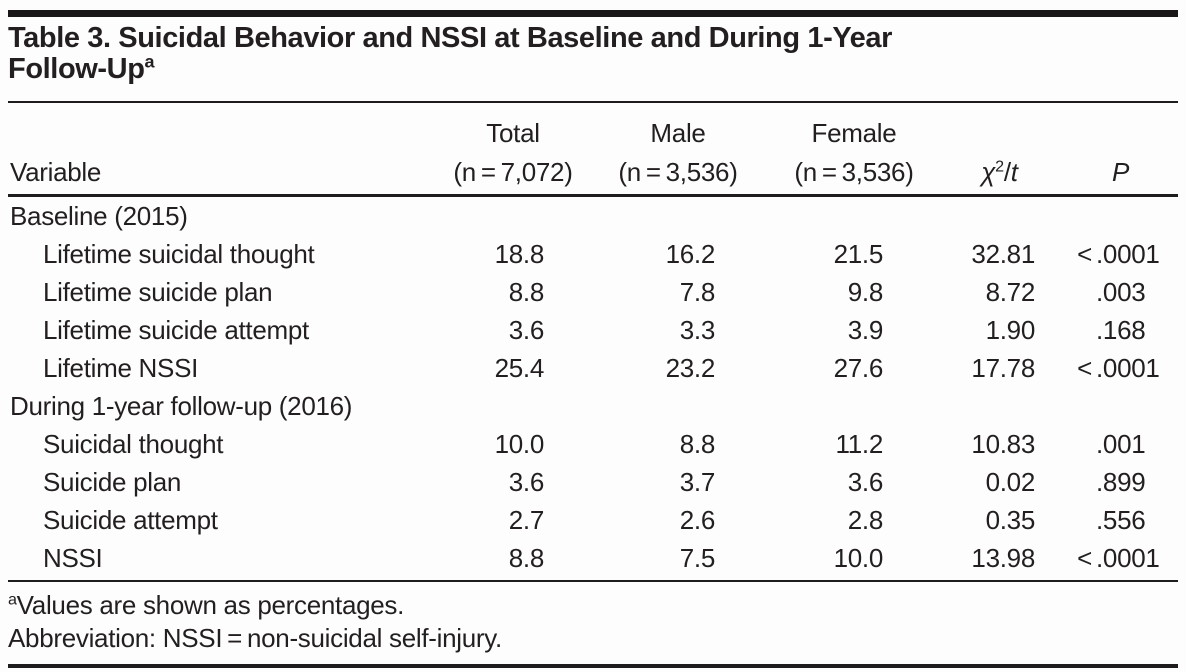  Describe the element at coordinates (133, 443) in the screenshot. I see `variable-cell: Suicidal thought` at that location.